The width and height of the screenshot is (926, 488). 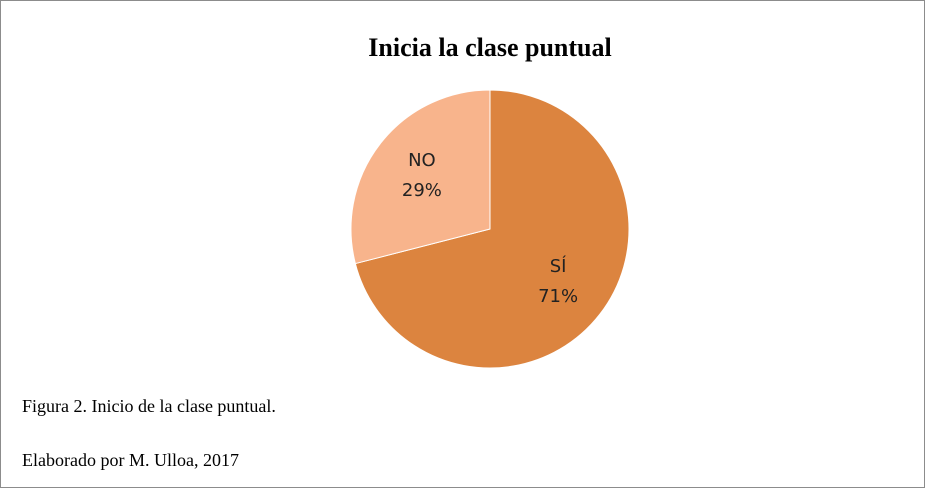 What do you see at coordinates (558, 296) in the screenshot?
I see `slice-value-label: 71%` at bounding box center [558, 296].